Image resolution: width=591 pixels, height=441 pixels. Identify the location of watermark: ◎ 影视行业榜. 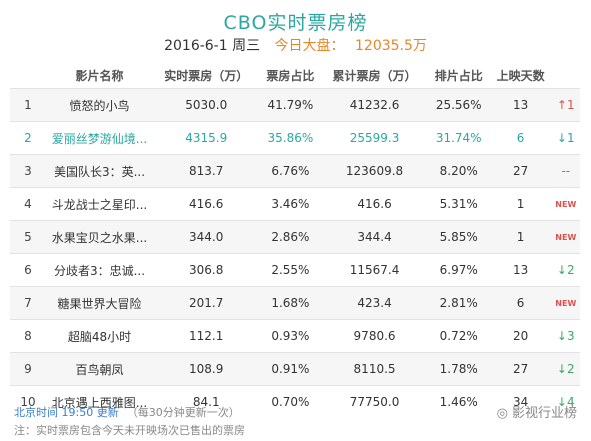
(535, 411).